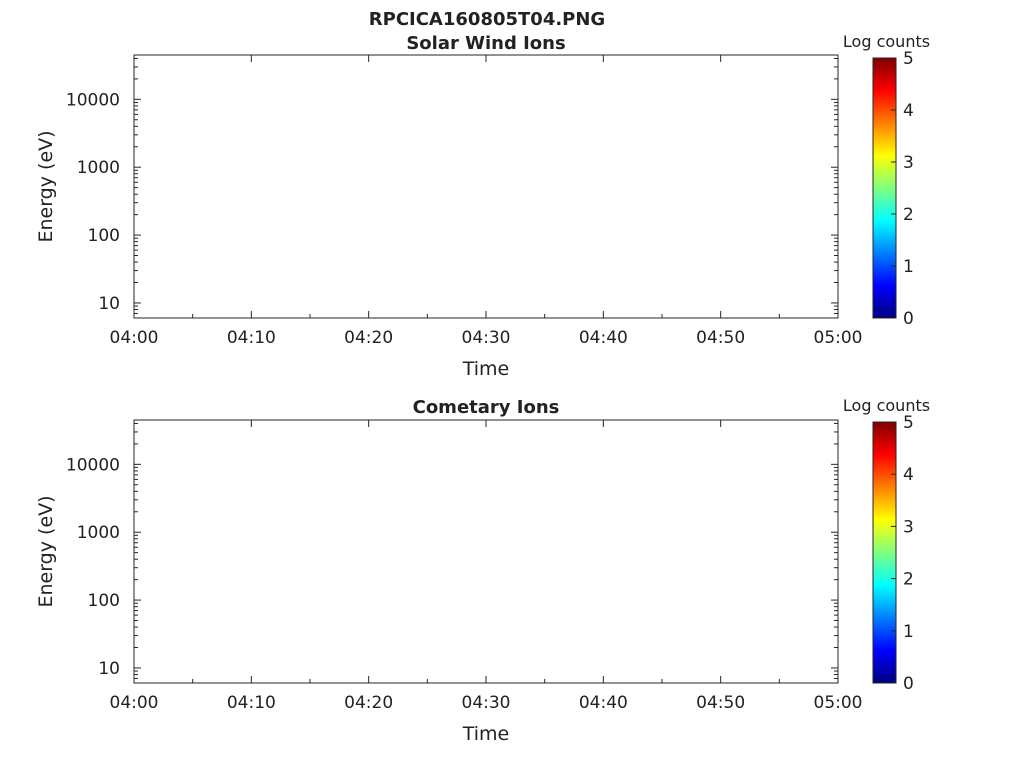 This screenshot has width=1024, height=768. I want to click on panel-title: Solar Wind Ions, so click(485, 43).